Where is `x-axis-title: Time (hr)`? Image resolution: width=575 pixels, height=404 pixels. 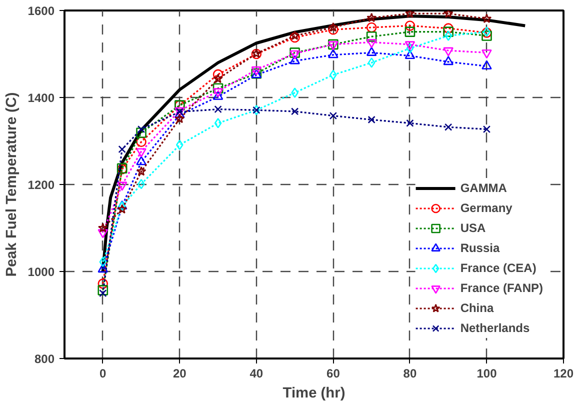 x-axis-title: Time (hr) is located at coordinates (314, 394).